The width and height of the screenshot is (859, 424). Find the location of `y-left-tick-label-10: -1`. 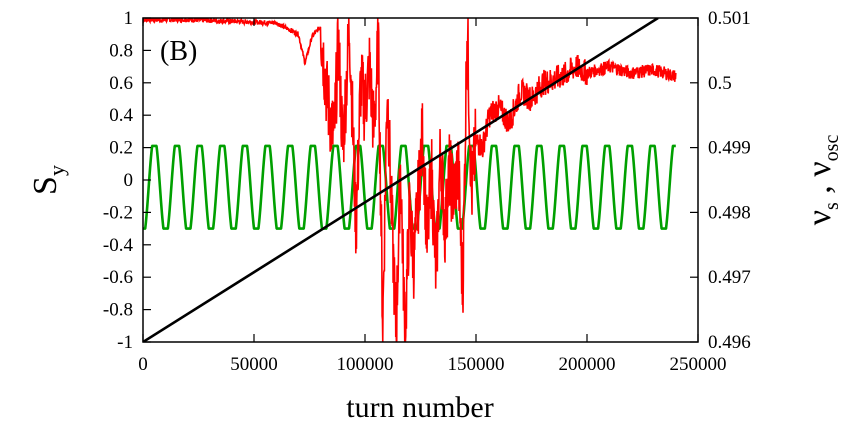

y-left-tick-label-10: -1 is located at coordinates (125, 342).